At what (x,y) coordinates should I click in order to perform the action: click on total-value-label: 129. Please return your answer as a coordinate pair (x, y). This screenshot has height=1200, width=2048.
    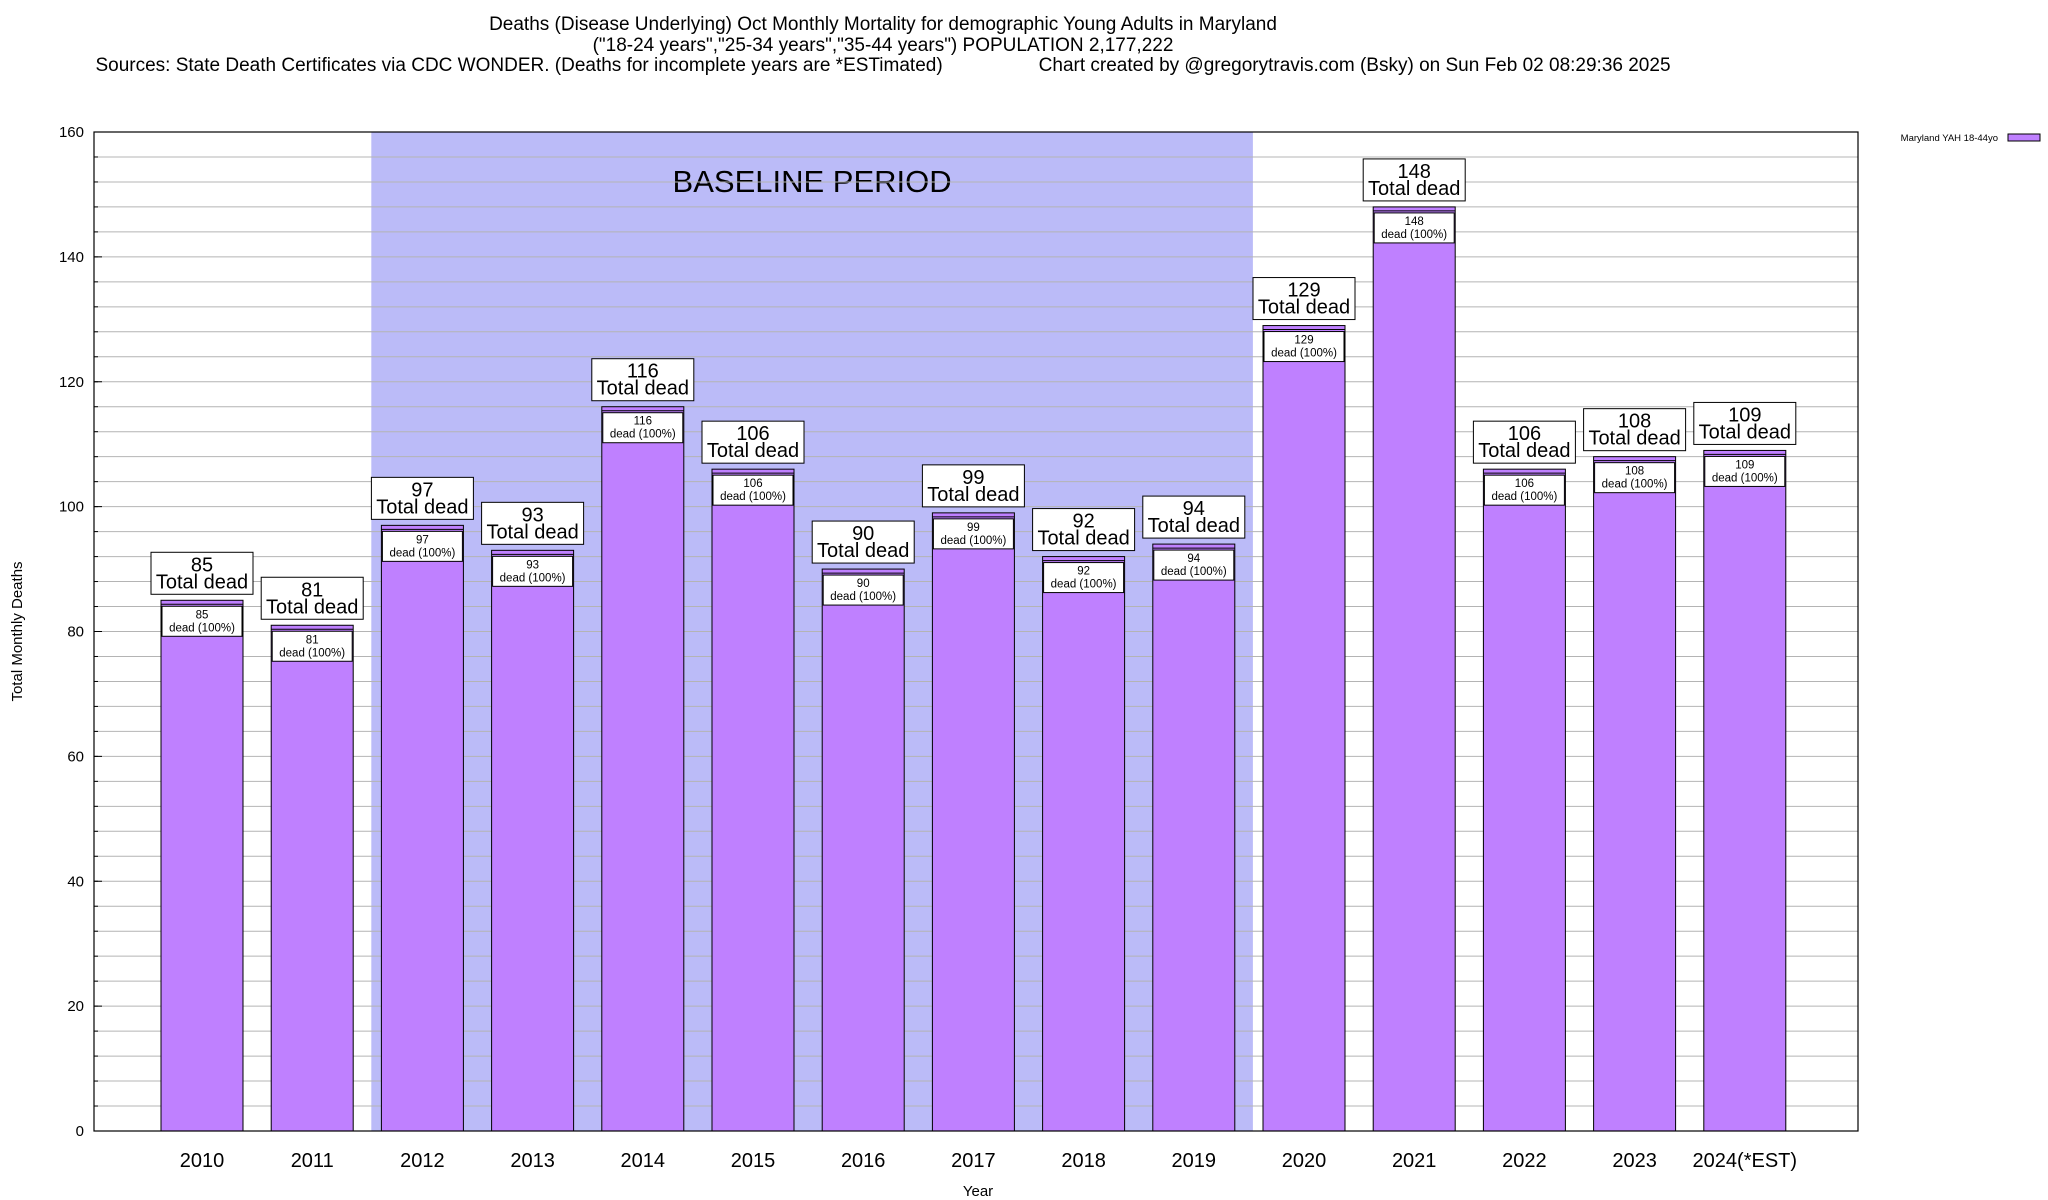
    Looking at the image, I should click on (1303, 291).